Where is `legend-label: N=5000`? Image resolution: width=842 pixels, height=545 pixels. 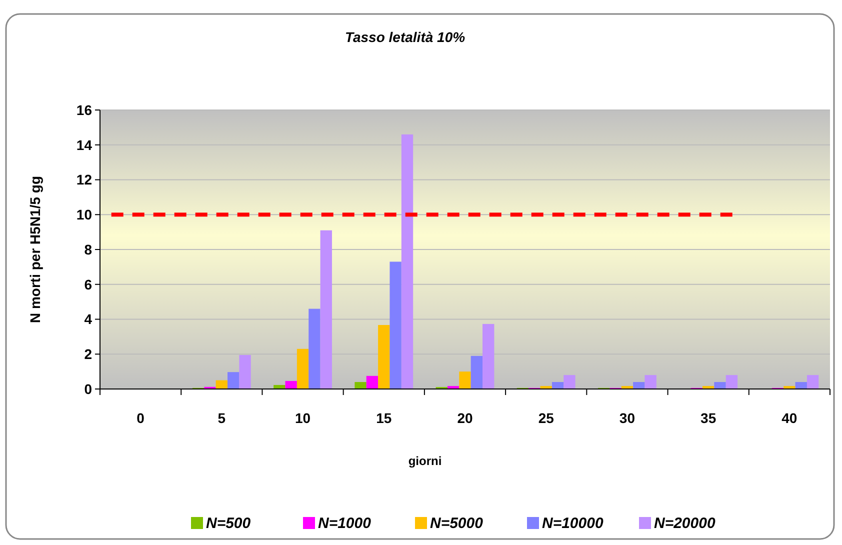
legend-label: N=5000 is located at coordinates (457, 523).